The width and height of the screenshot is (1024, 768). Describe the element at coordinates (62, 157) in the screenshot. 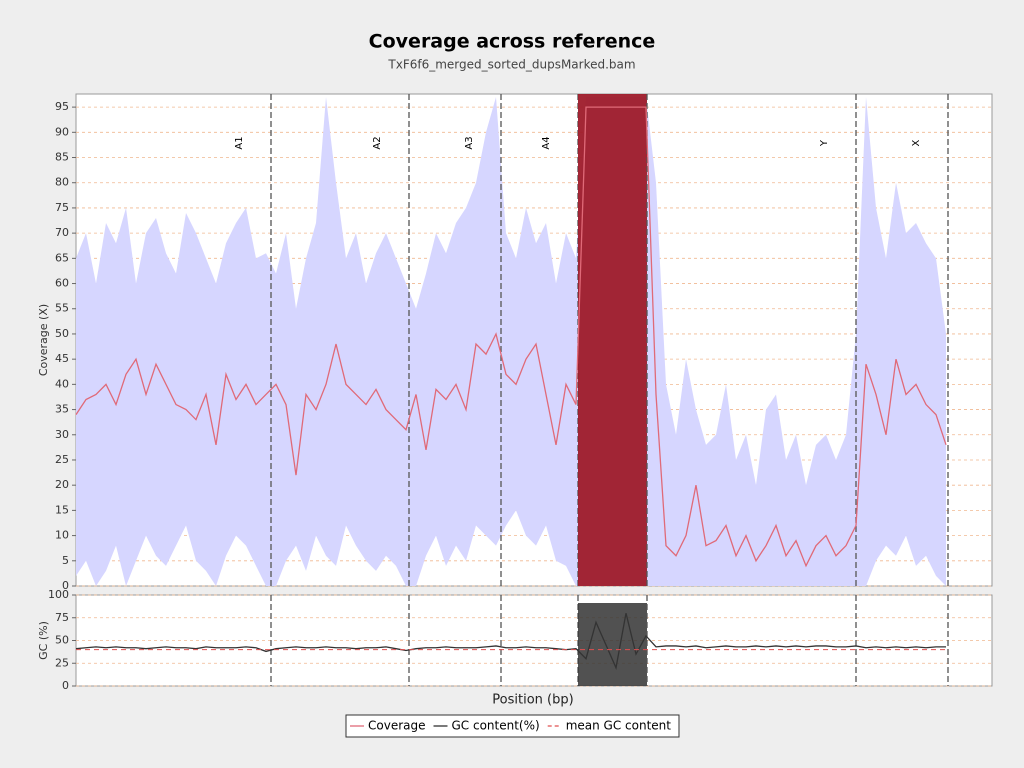

I see `y-tick-label: 85` at that location.